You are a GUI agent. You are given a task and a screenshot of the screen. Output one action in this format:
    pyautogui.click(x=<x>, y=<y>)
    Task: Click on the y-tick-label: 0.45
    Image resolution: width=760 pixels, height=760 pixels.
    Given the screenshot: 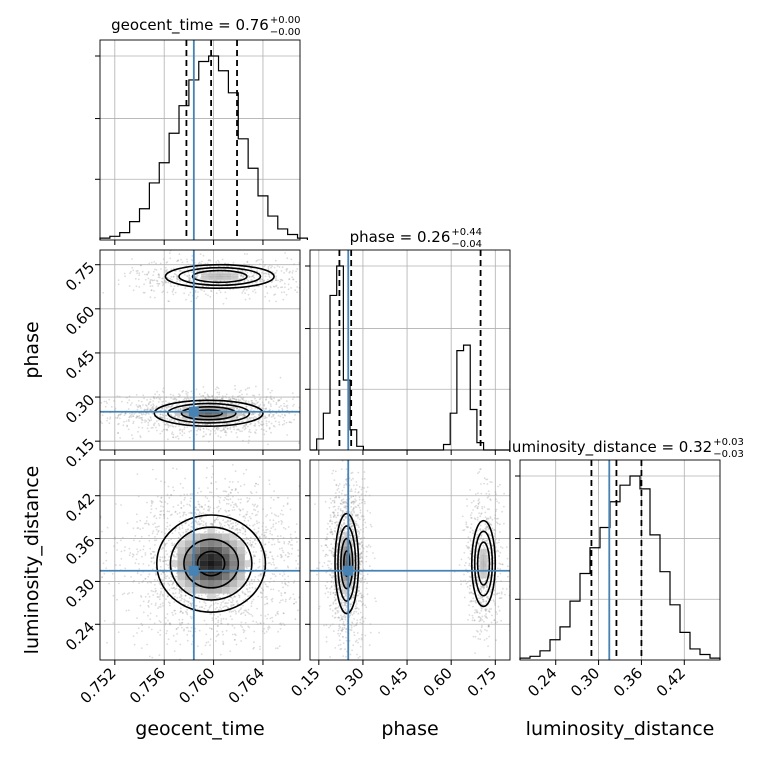 What is the action you would take?
    pyautogui.click(x=80, y=365)
    